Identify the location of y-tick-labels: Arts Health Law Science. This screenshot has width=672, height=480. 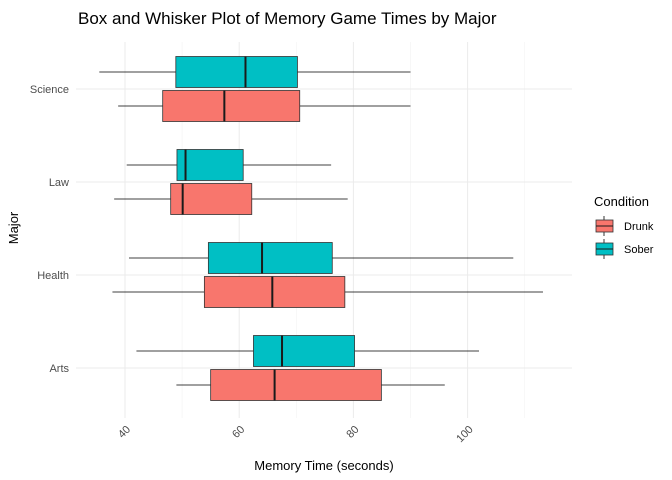
(50, 229).